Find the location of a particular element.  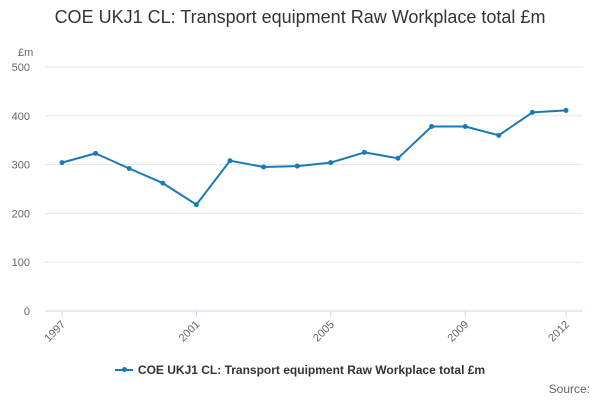

y-tick-label: 200 is located at coordinates (21, 214).